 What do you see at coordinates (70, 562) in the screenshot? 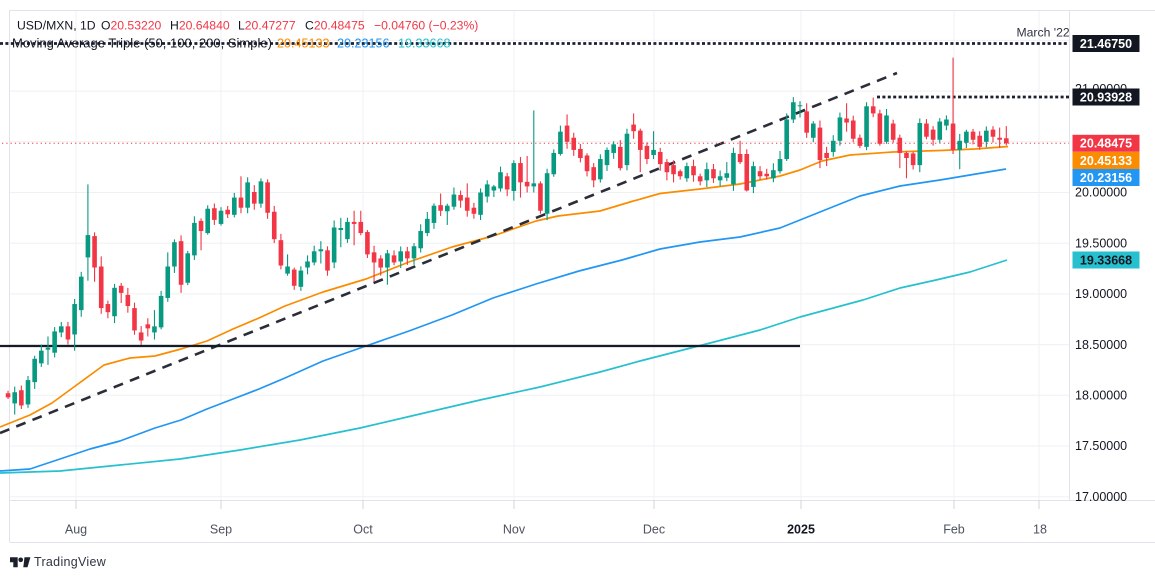
I see `svg-text: TradingView` at bounding box center [70, 562].